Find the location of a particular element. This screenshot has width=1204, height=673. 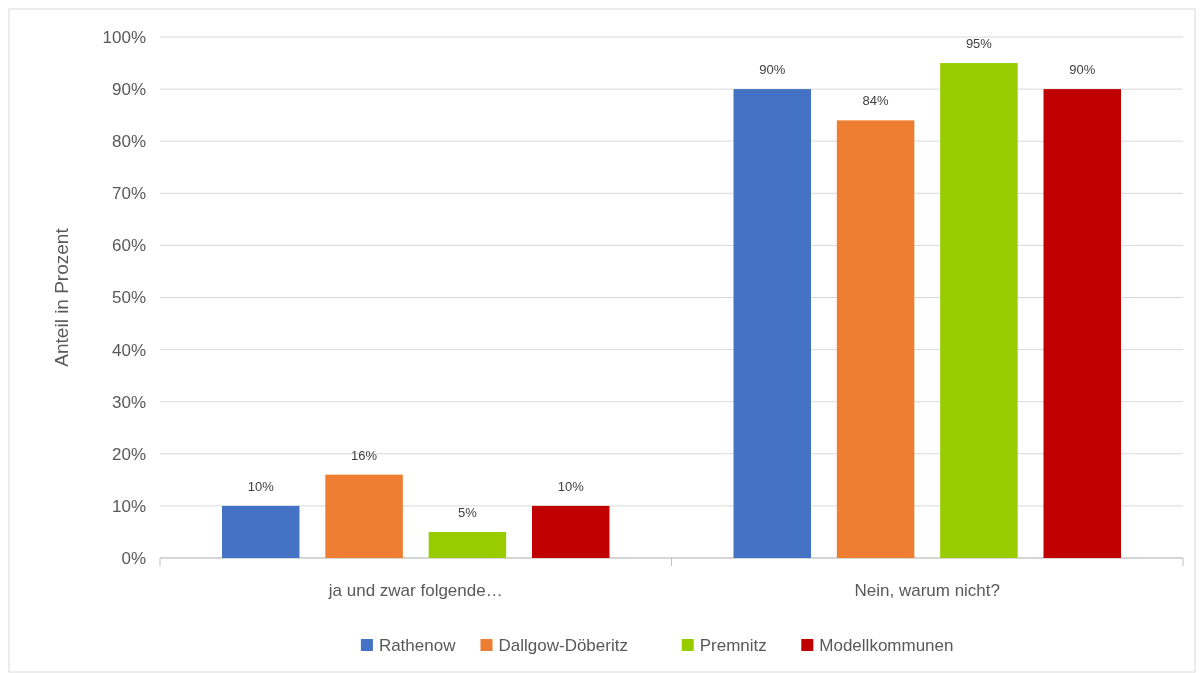

x-tick-label: Nein, warum nicht? is located at coordinates (927, 590).